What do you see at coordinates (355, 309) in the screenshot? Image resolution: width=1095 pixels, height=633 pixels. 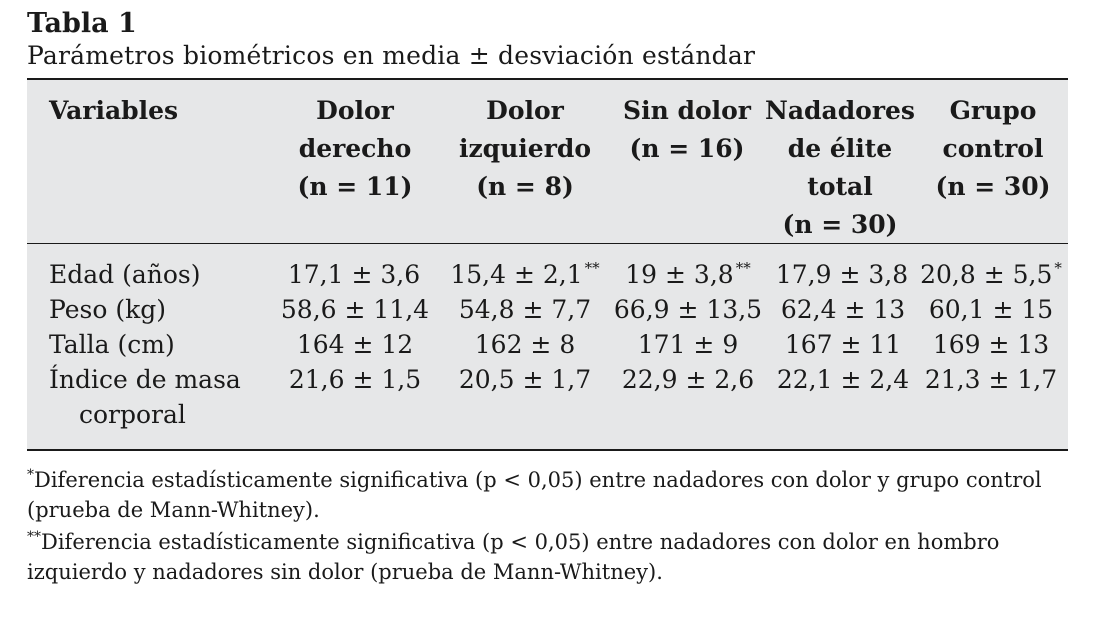 I see `table-cell: 58,6 ± 11,4` at bounding box center [355, 309].